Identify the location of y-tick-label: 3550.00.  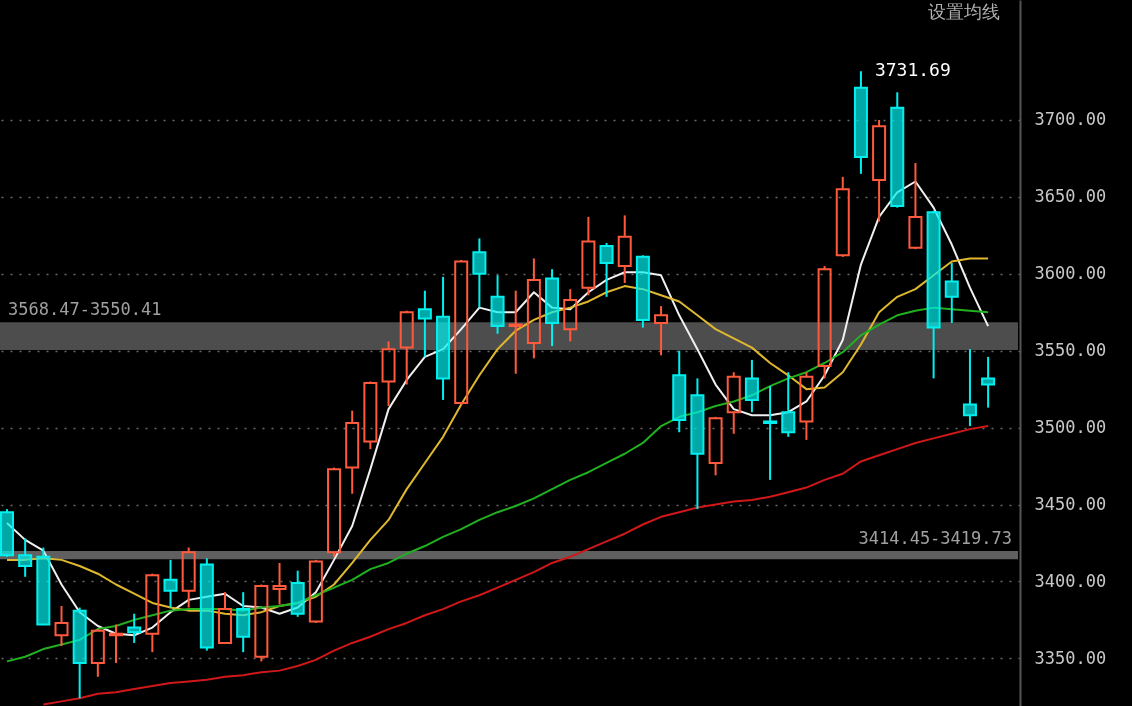
(1070, 350).